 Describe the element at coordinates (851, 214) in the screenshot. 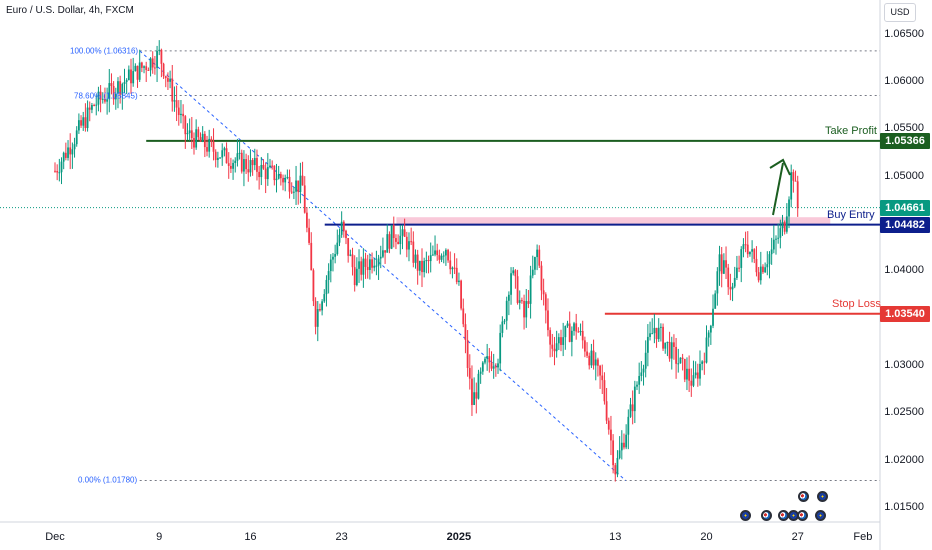

I see `buy-entry-label: Buy Entry` at that location.